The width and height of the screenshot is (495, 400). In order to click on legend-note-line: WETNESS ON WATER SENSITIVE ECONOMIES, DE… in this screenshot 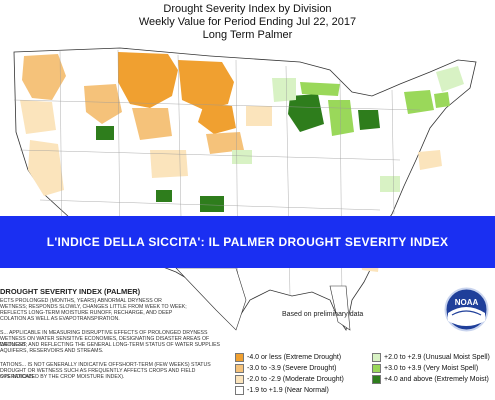, I will do `click(105, 342)`.